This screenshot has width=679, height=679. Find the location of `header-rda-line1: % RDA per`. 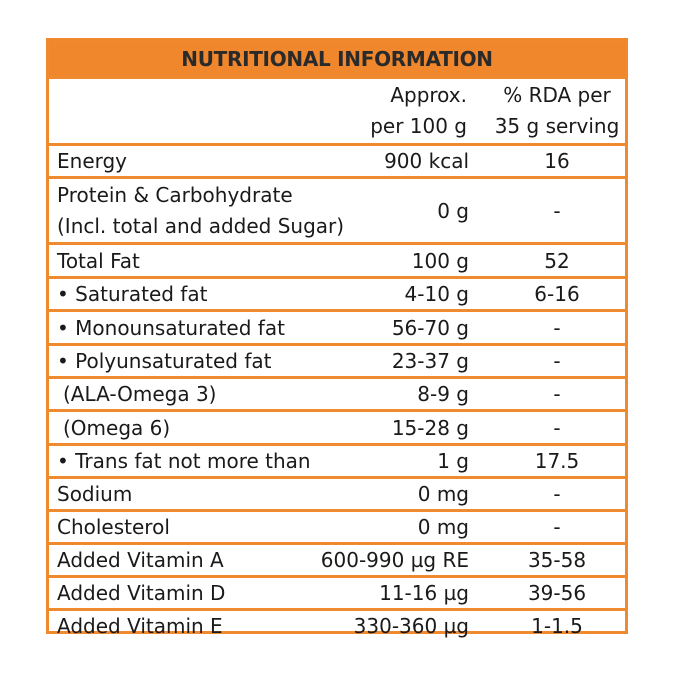

header-rda-line1: % RDA per is located at coordinates (557, 95).